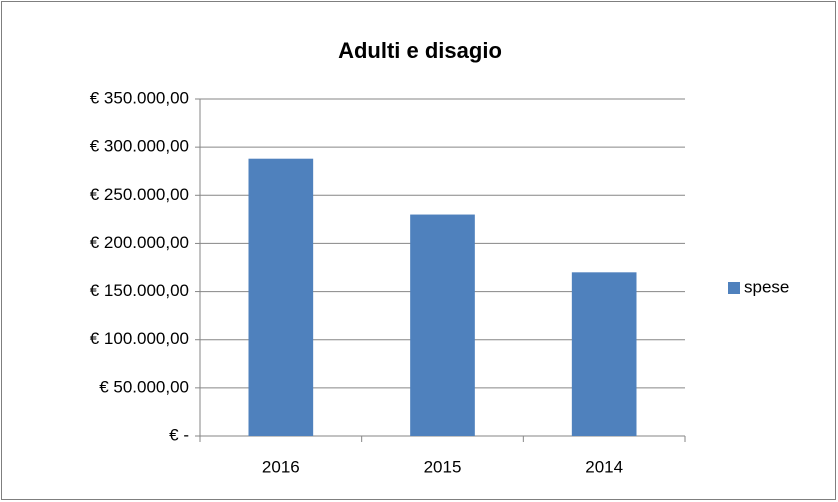 The width and height of the screenshot is (838, 502). I want to click on y-tick-label: € 50.000,00, so click(144, 386).